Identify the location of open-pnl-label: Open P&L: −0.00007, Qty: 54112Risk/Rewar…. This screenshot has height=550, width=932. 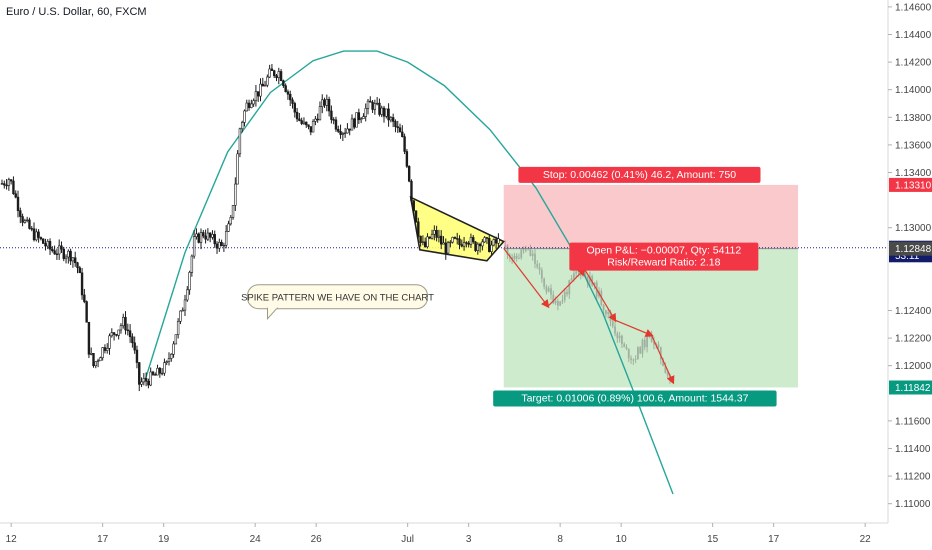
(664, 256).